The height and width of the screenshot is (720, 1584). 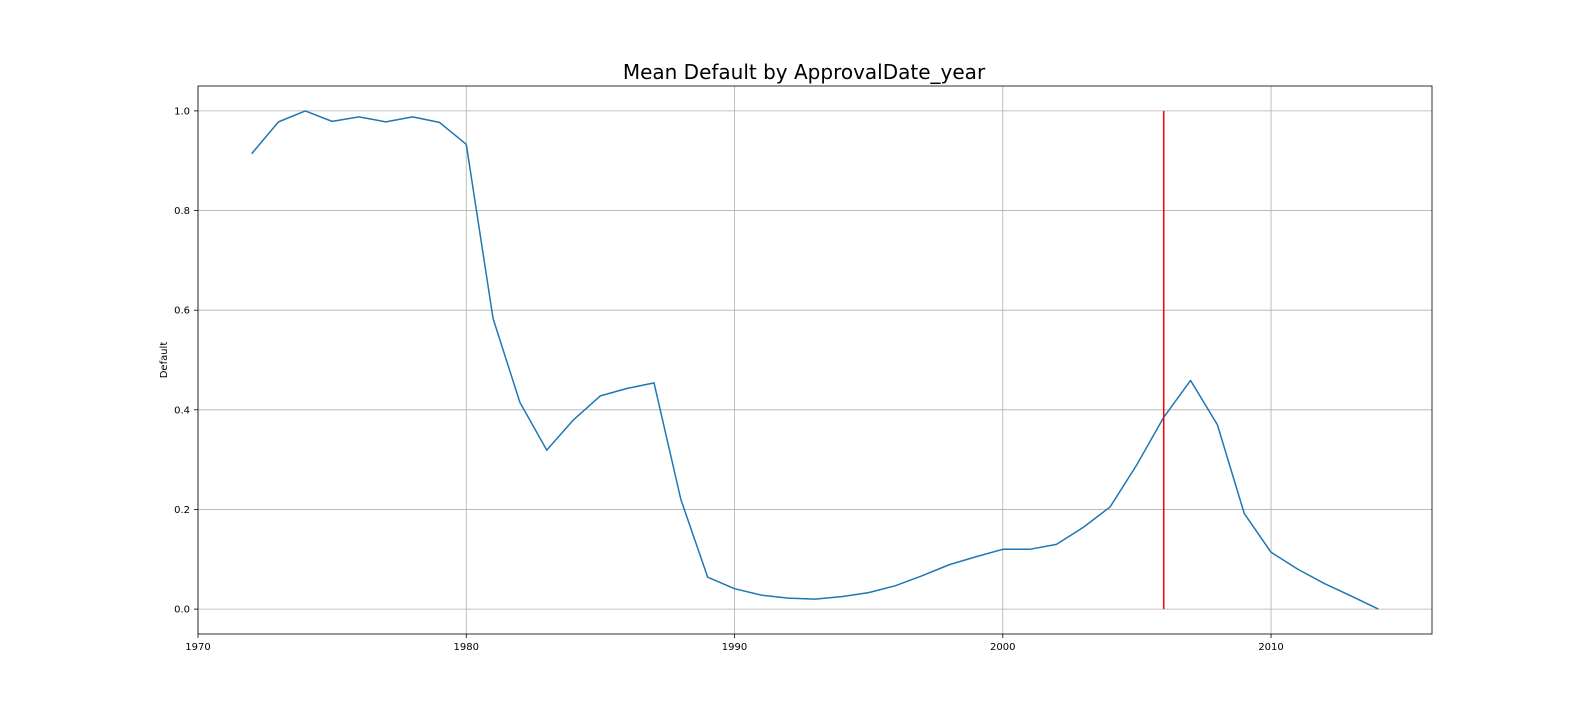 What do you see at coordinates (1270, 647) in the screenshot?
I see `x-tick-label-2010: 2010` at bounding box center [1270, 647].